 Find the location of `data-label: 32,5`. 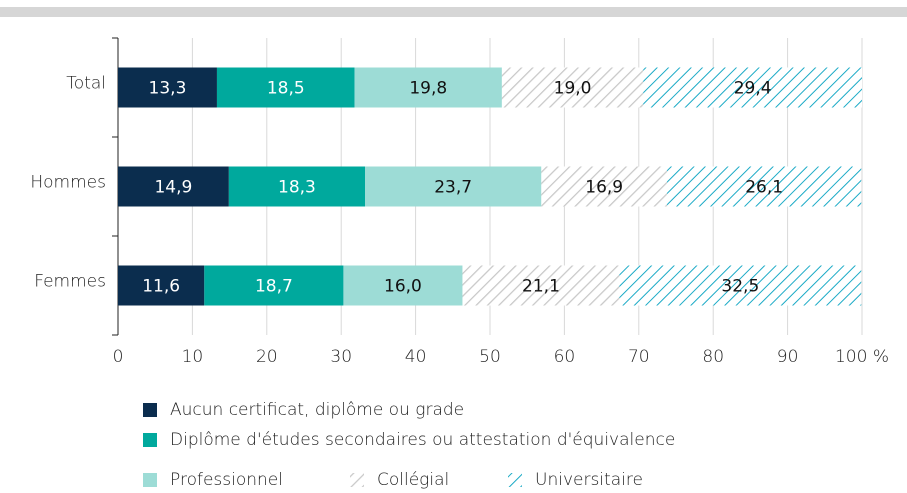

data-label: 32,5 is located at coordinates (740, 287).